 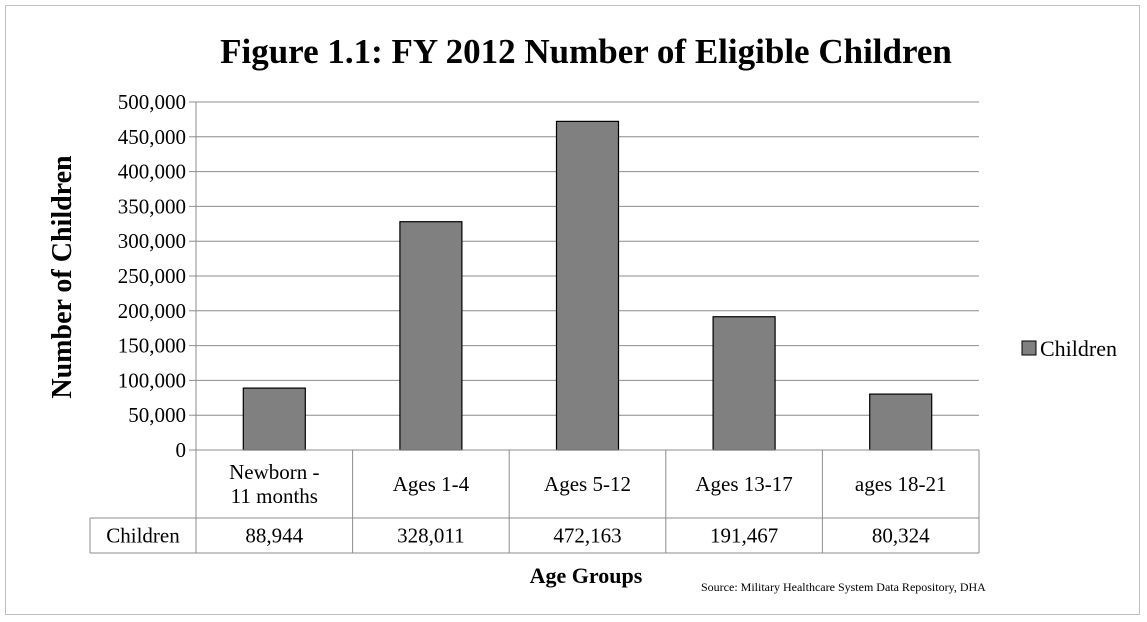 I want to click on y-tick-label: 0, so click(x=181, y=450).